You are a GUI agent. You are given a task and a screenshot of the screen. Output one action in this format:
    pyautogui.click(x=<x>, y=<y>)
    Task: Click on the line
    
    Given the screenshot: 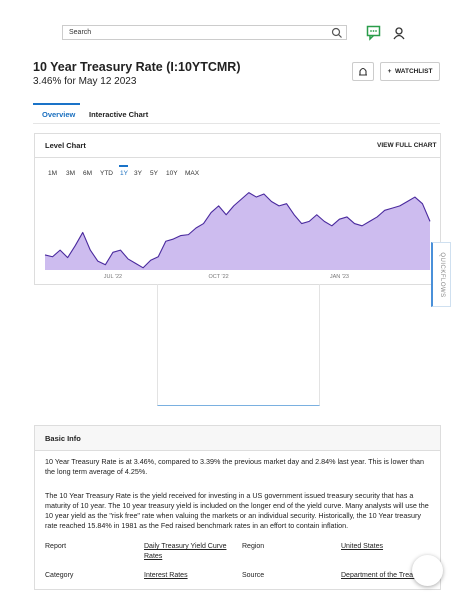 What is the action you would take?
    pyautogui.click(x=237, y=230)
    